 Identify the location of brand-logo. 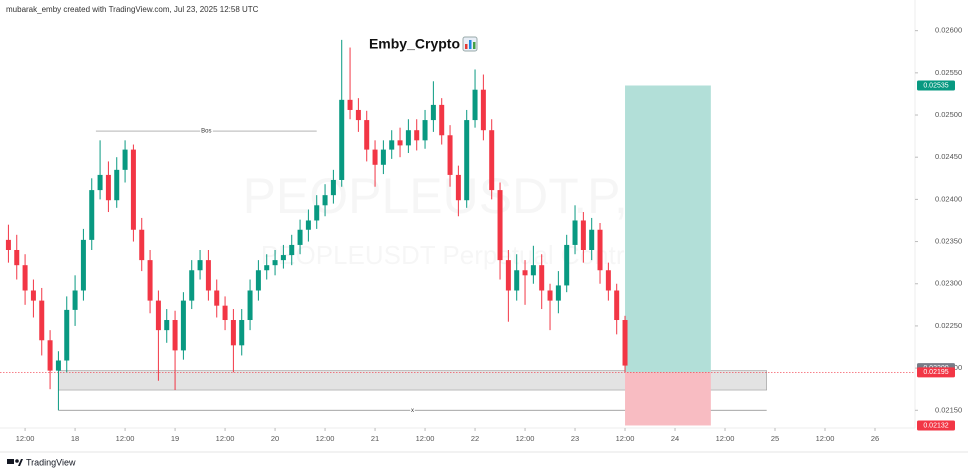
(15, 462).